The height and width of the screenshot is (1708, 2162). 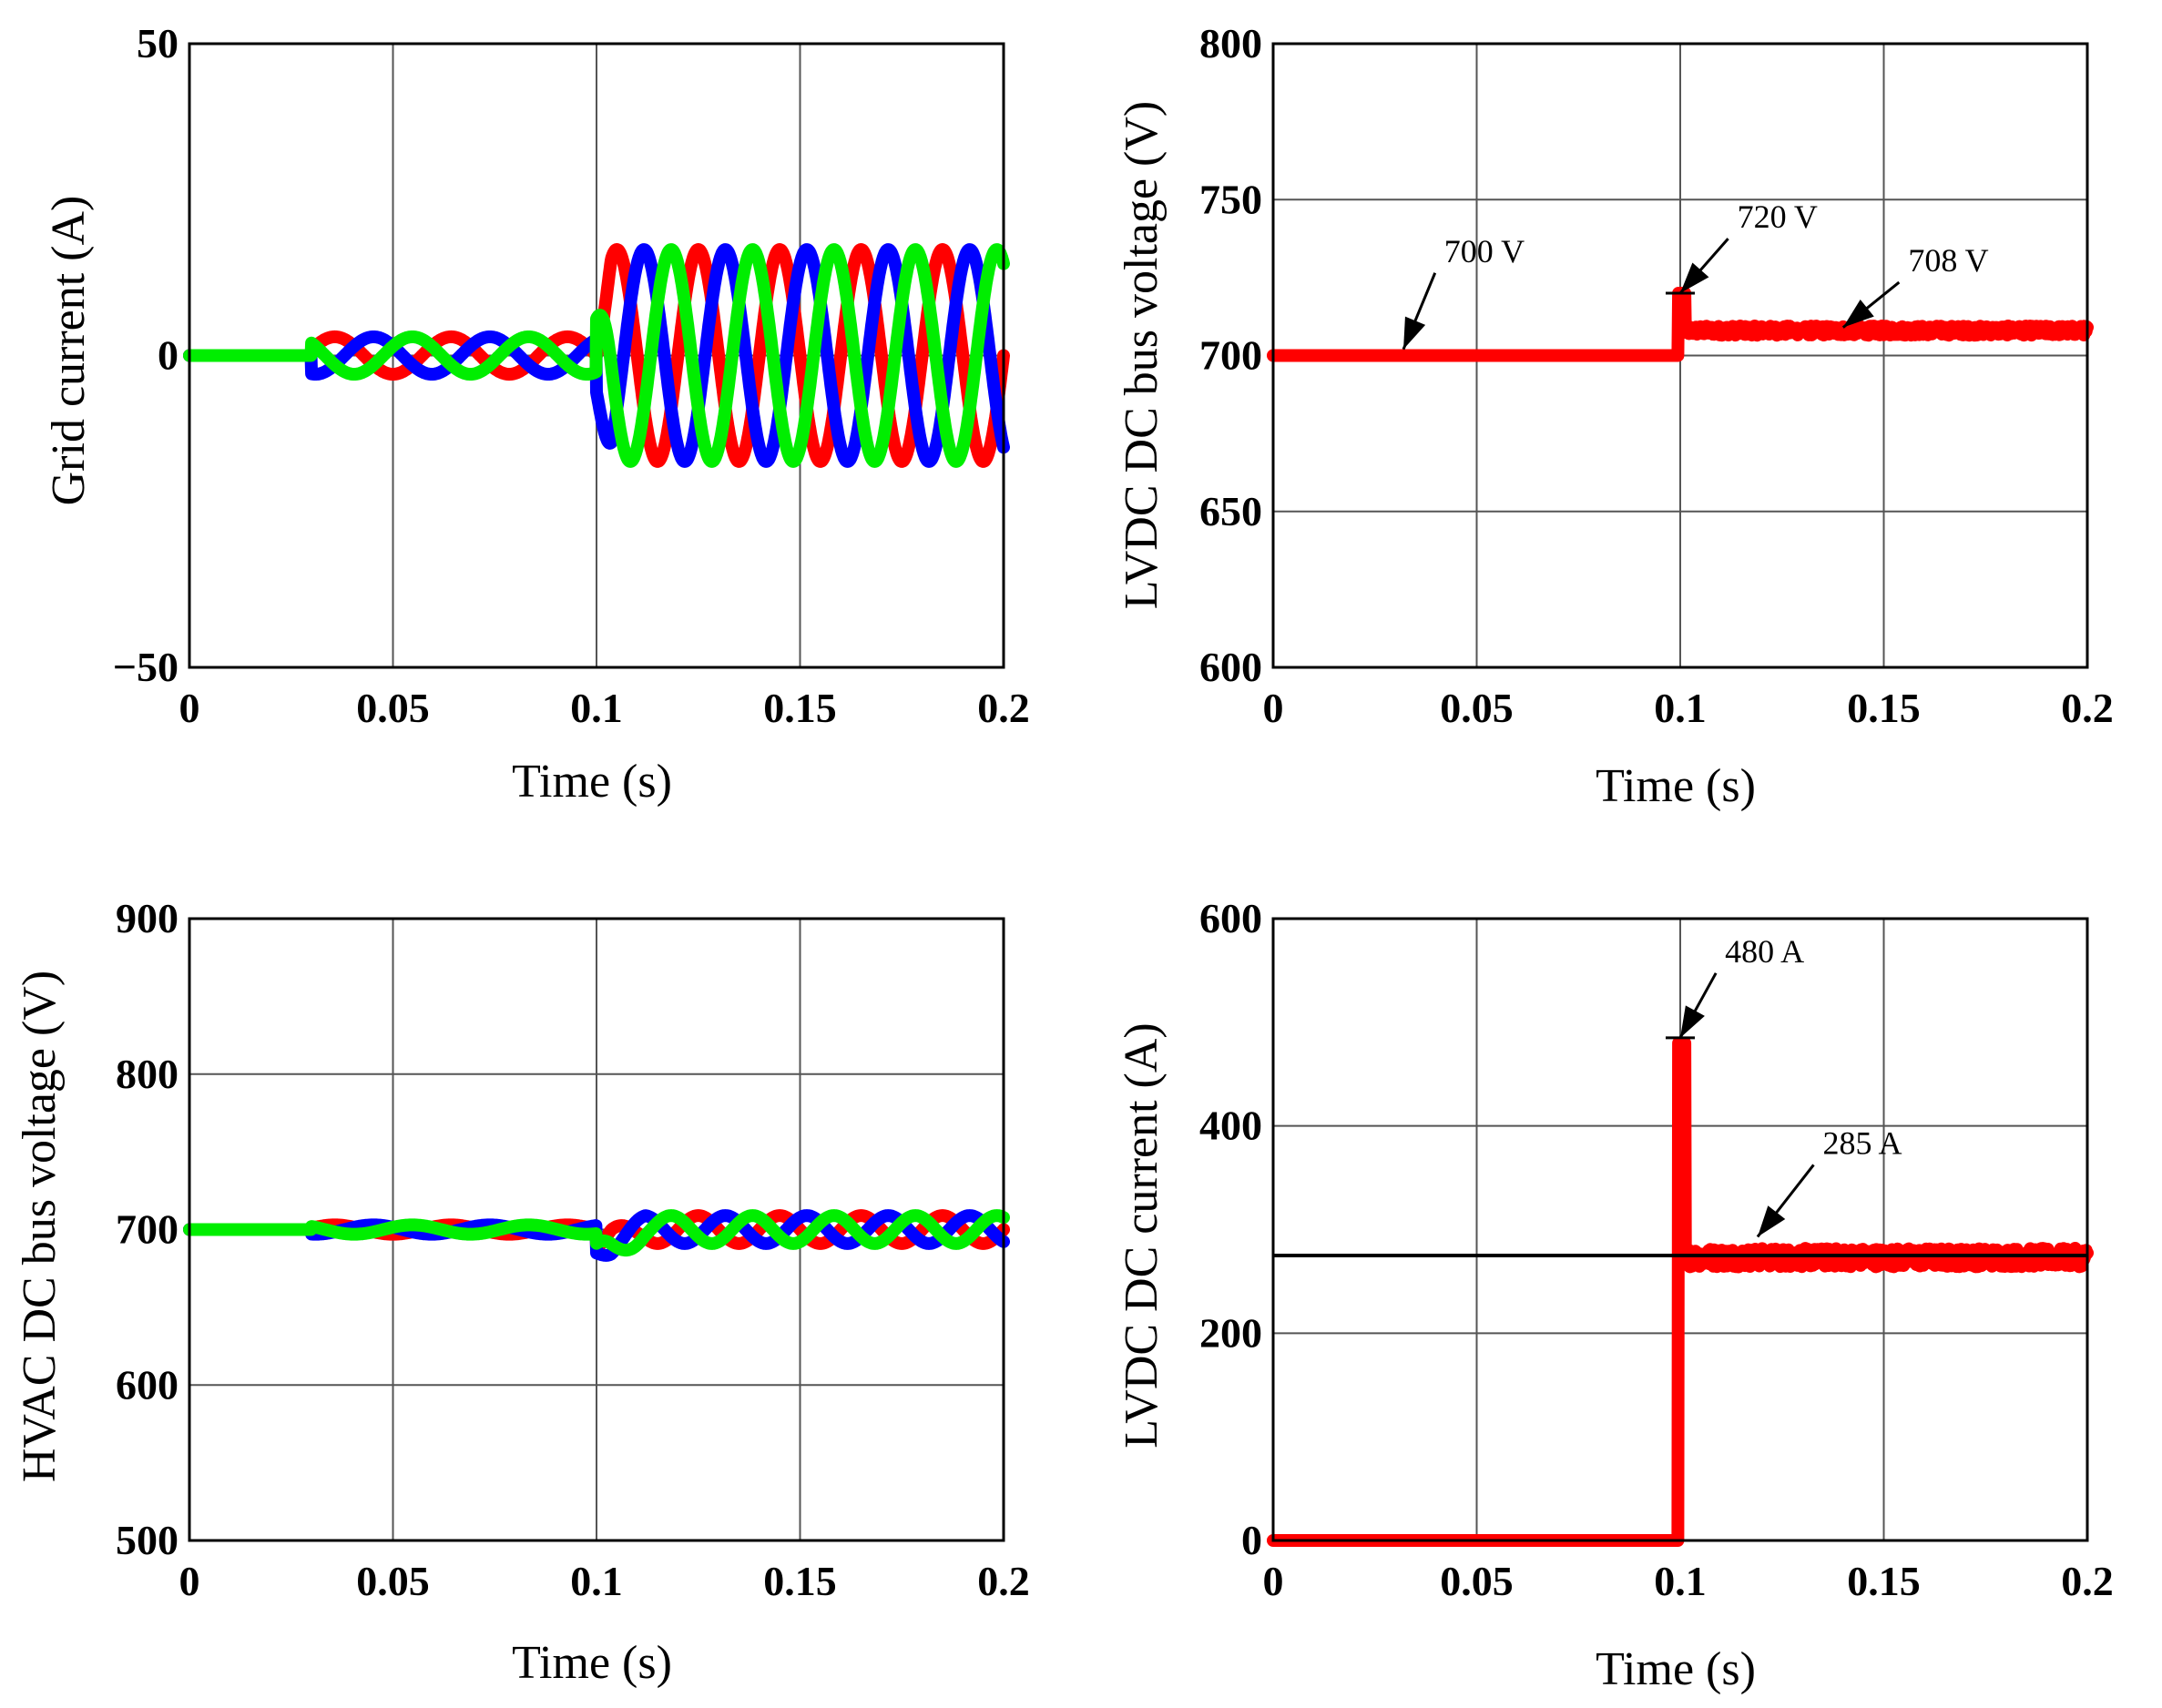 I want to click on y-tick-label: 200, so click(x=1230, y=1332).